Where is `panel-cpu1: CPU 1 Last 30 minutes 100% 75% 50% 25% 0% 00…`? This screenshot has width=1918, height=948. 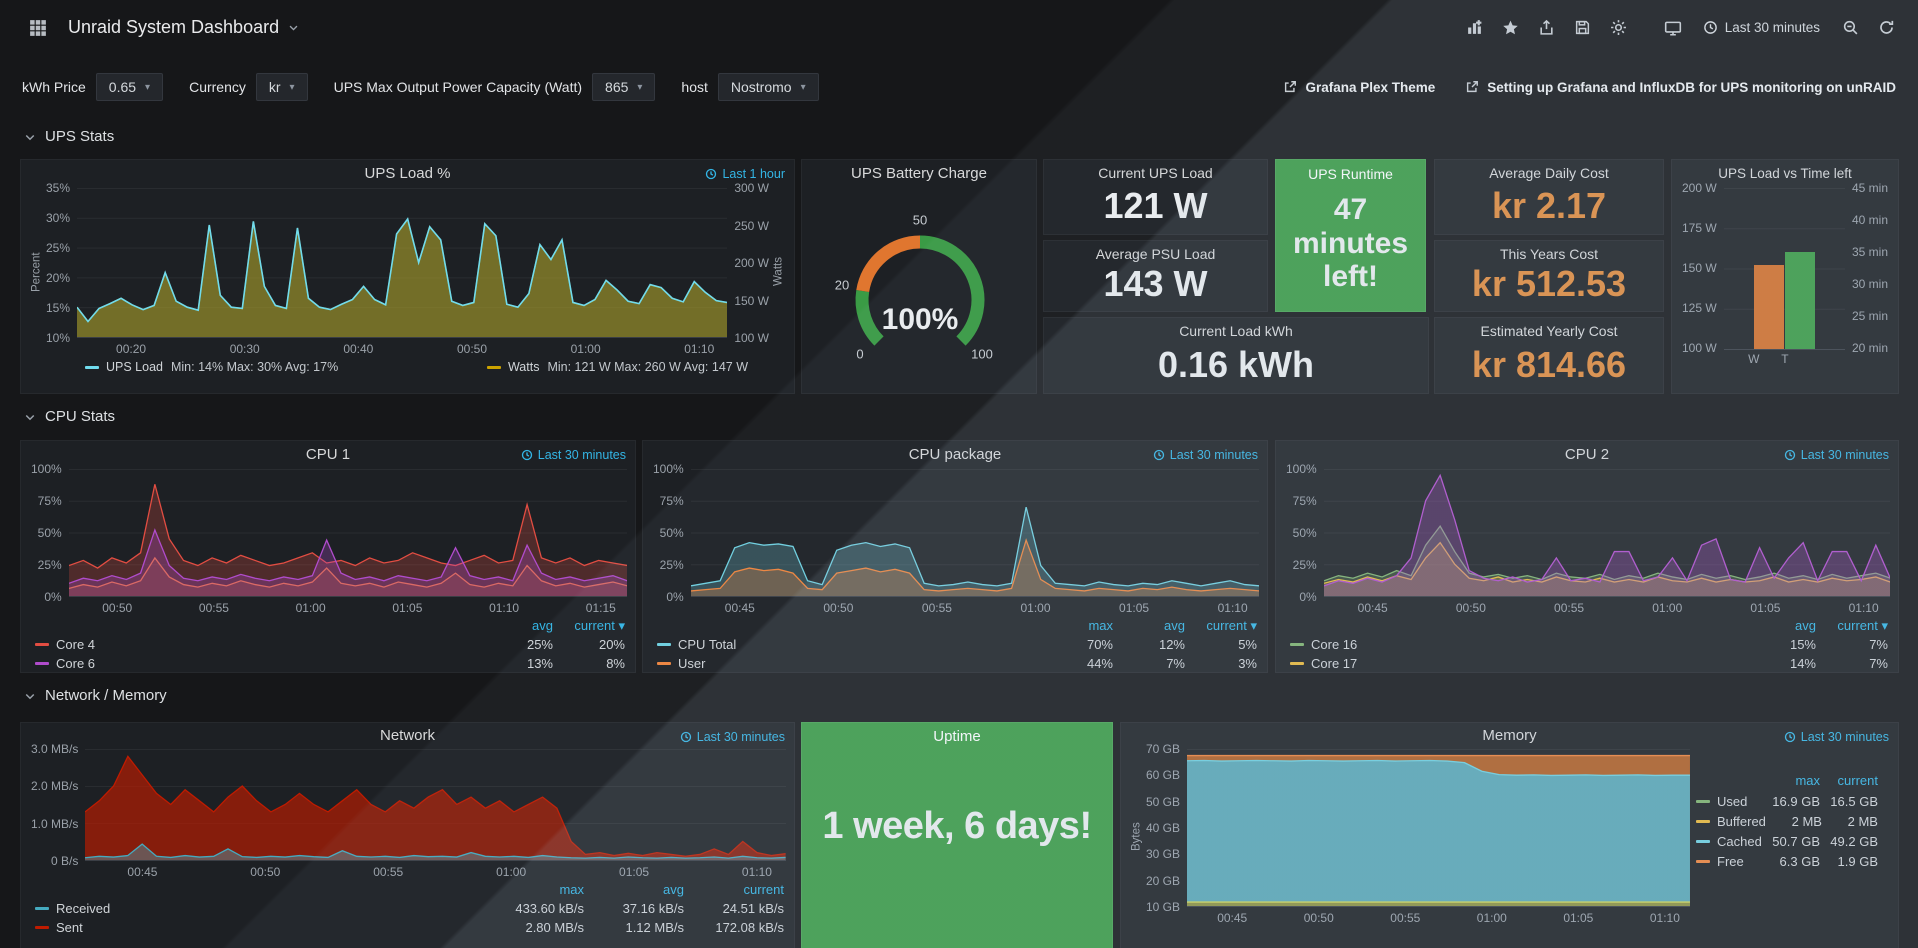 panel-cpu1: CPU 1 Last 30 minutes 100% 75% 50% 25% 0% 00… is located at coordinates (328, 556).